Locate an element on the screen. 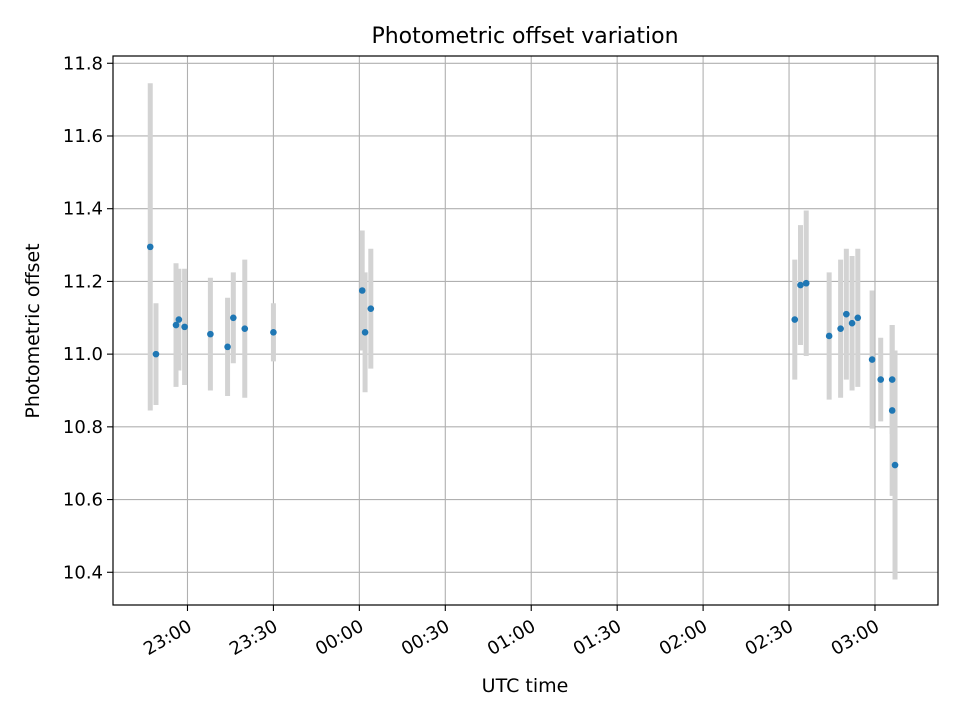 Image resolution: width=960 pixels, height=724 pixels. x-axis-label: UTC time is located at coordinates (525, 686).